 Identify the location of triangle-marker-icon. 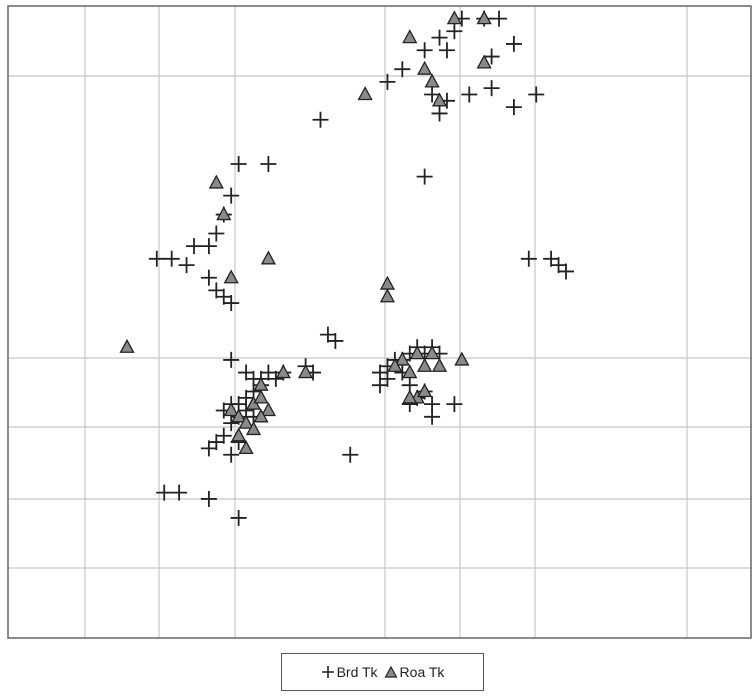
(391, 671).